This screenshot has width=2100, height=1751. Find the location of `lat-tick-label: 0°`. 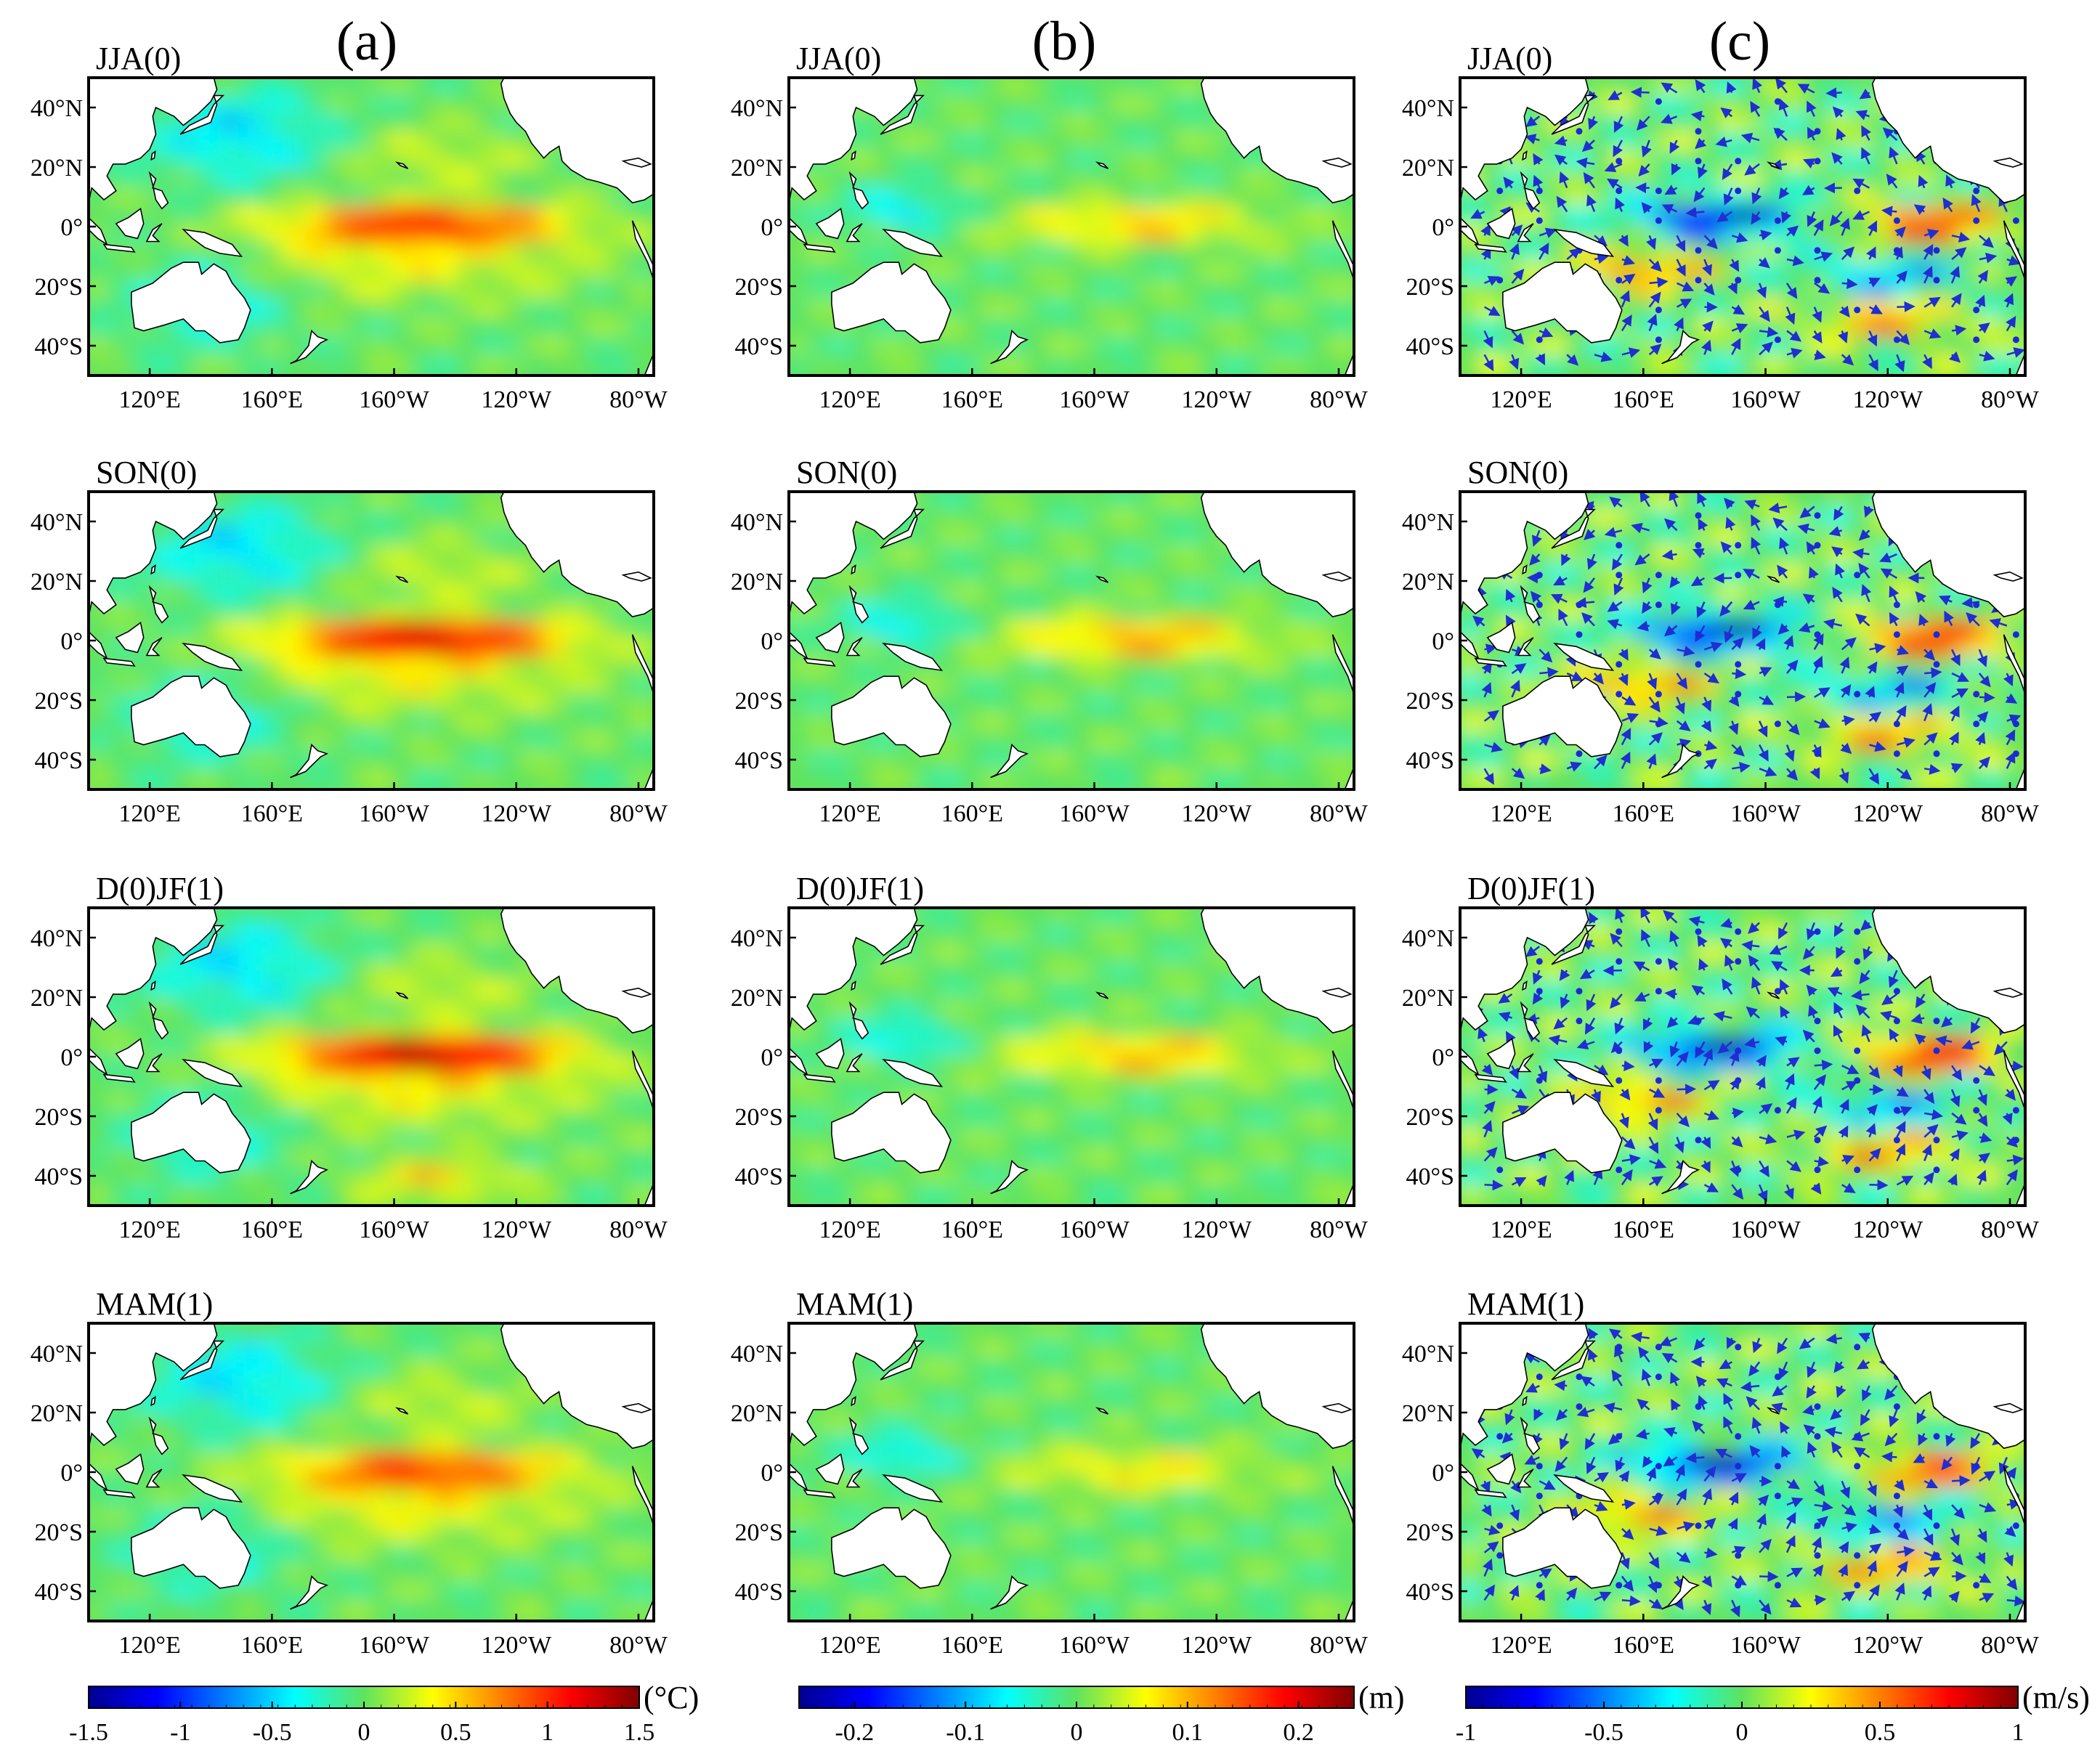

lat-tick-label: 0° is located at coordinates (71, 1473).